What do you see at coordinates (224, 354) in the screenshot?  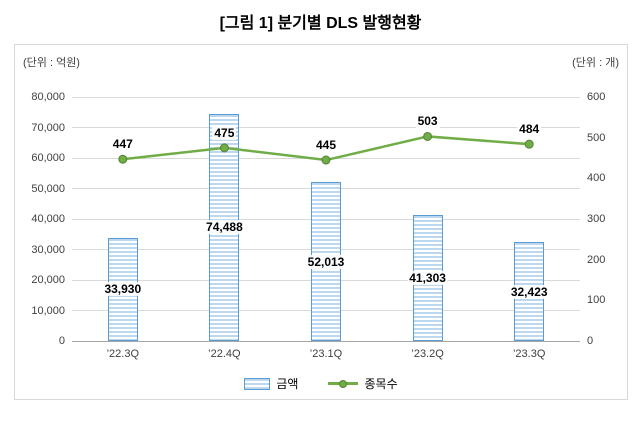 I see `category-label: ’22.4Q` at bounding box center [224, 354].